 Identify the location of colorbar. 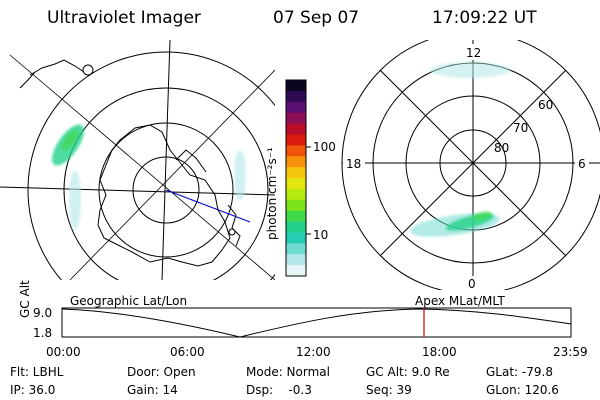
(298, 178).